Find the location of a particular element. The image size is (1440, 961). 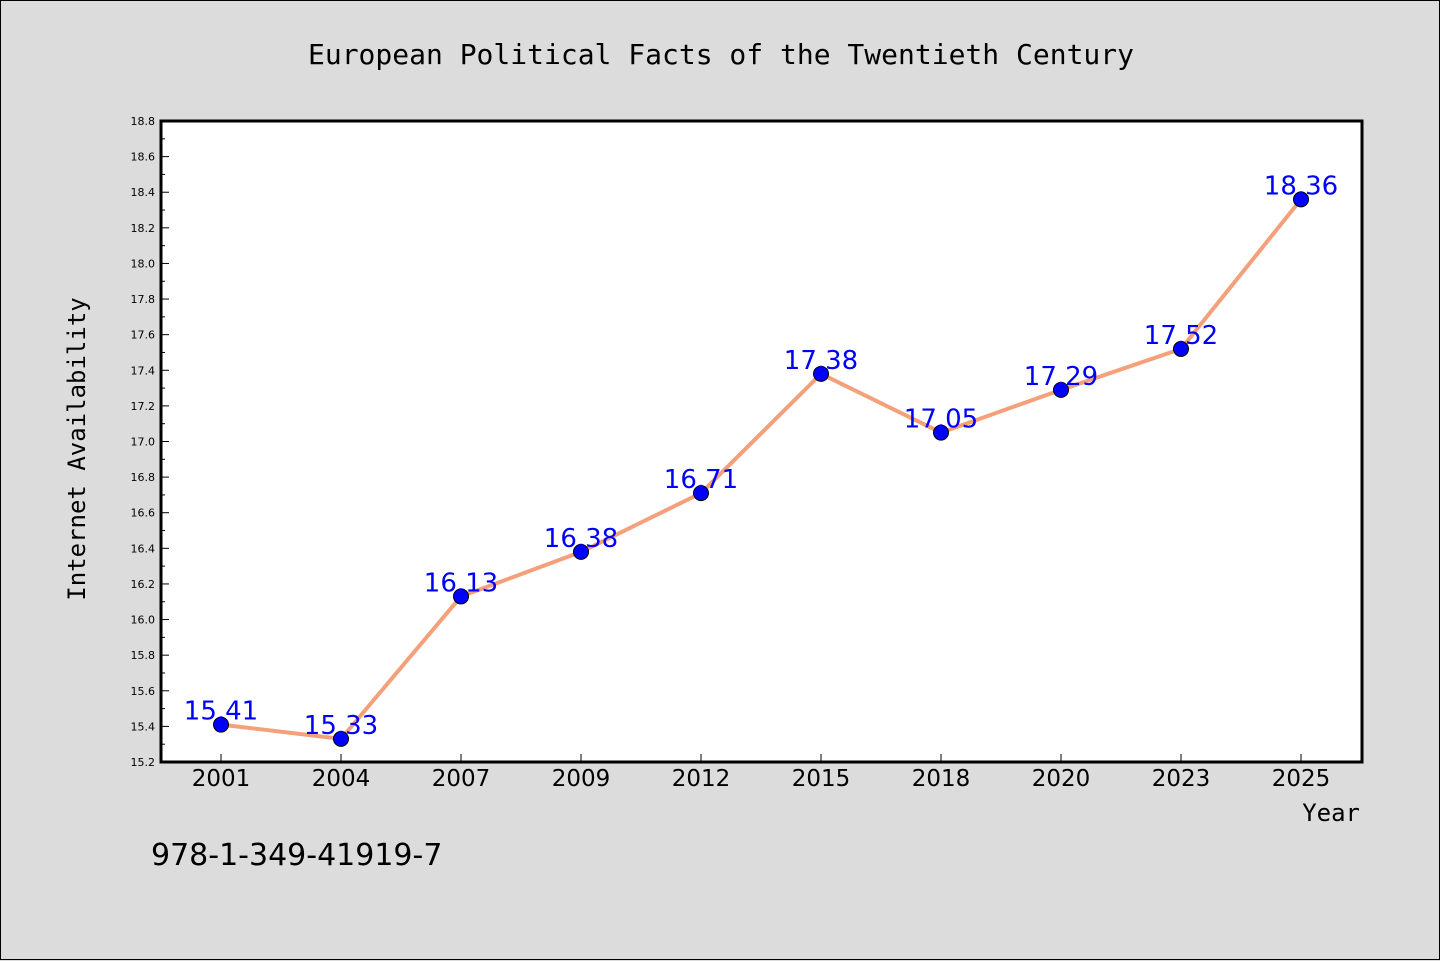

data-label: 16.71 is located at coordinates (701, 480).